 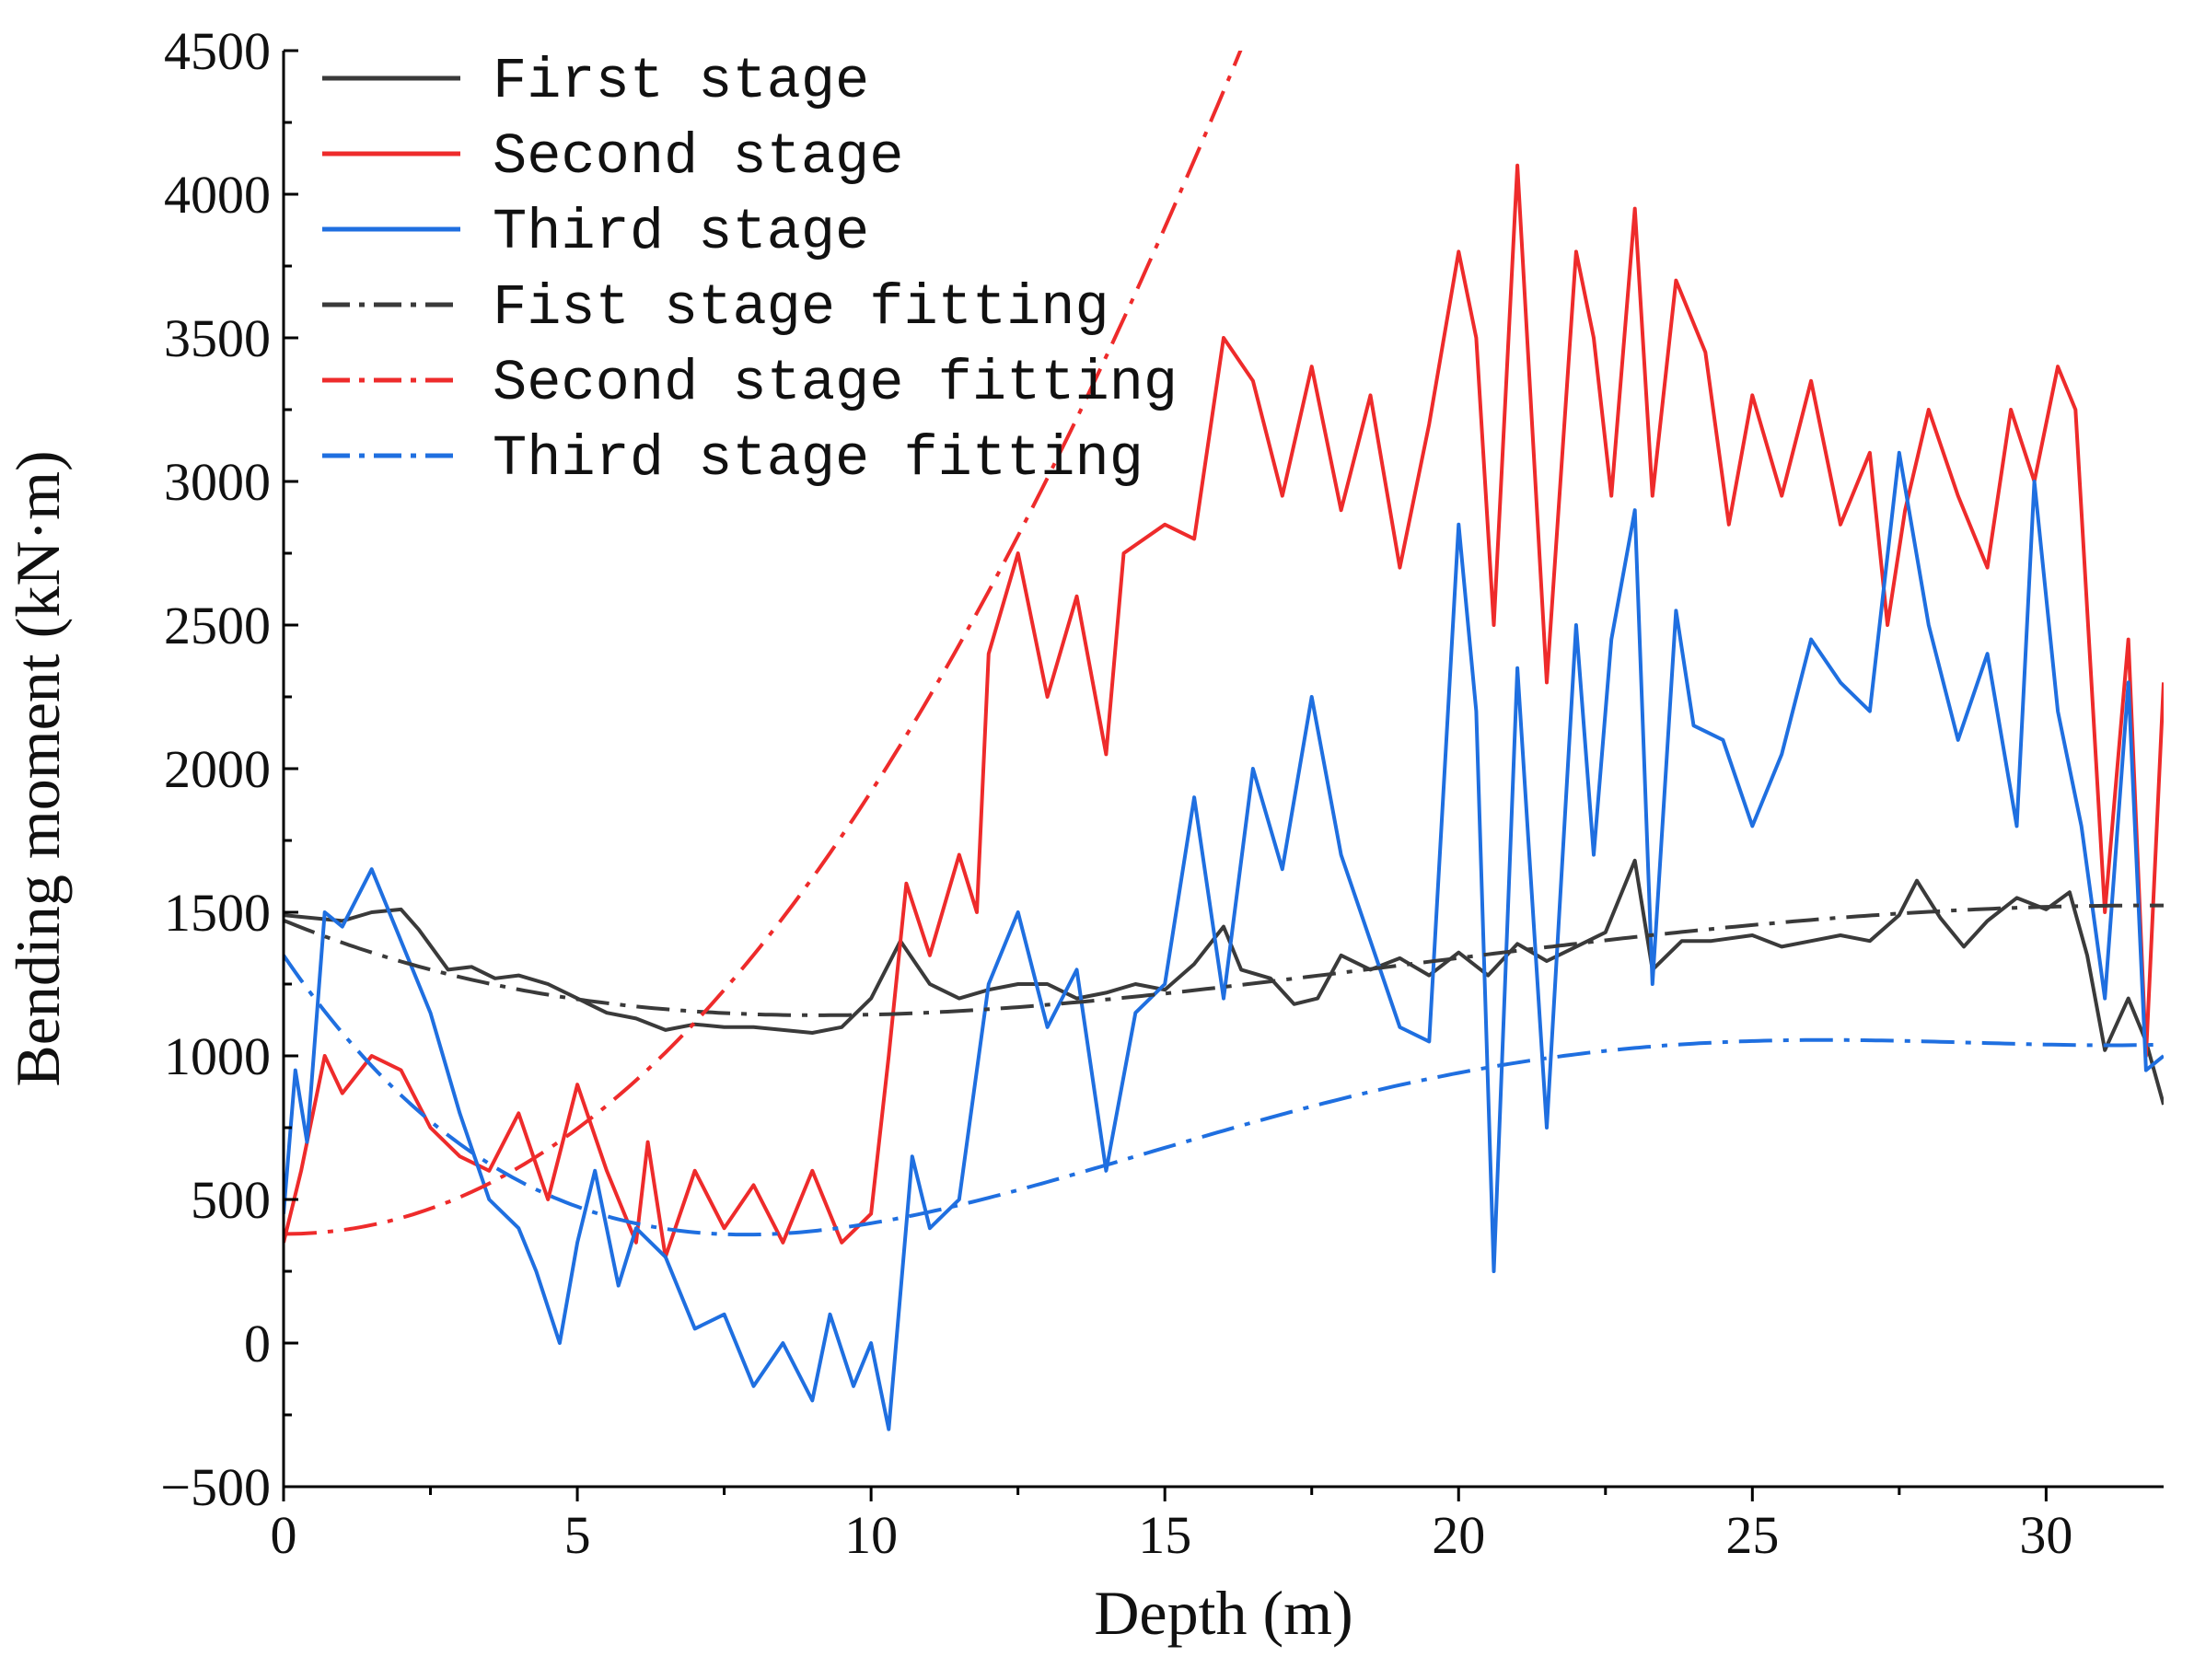 I want to click on x-tick-label: 10, so click(x=871, y=1535).